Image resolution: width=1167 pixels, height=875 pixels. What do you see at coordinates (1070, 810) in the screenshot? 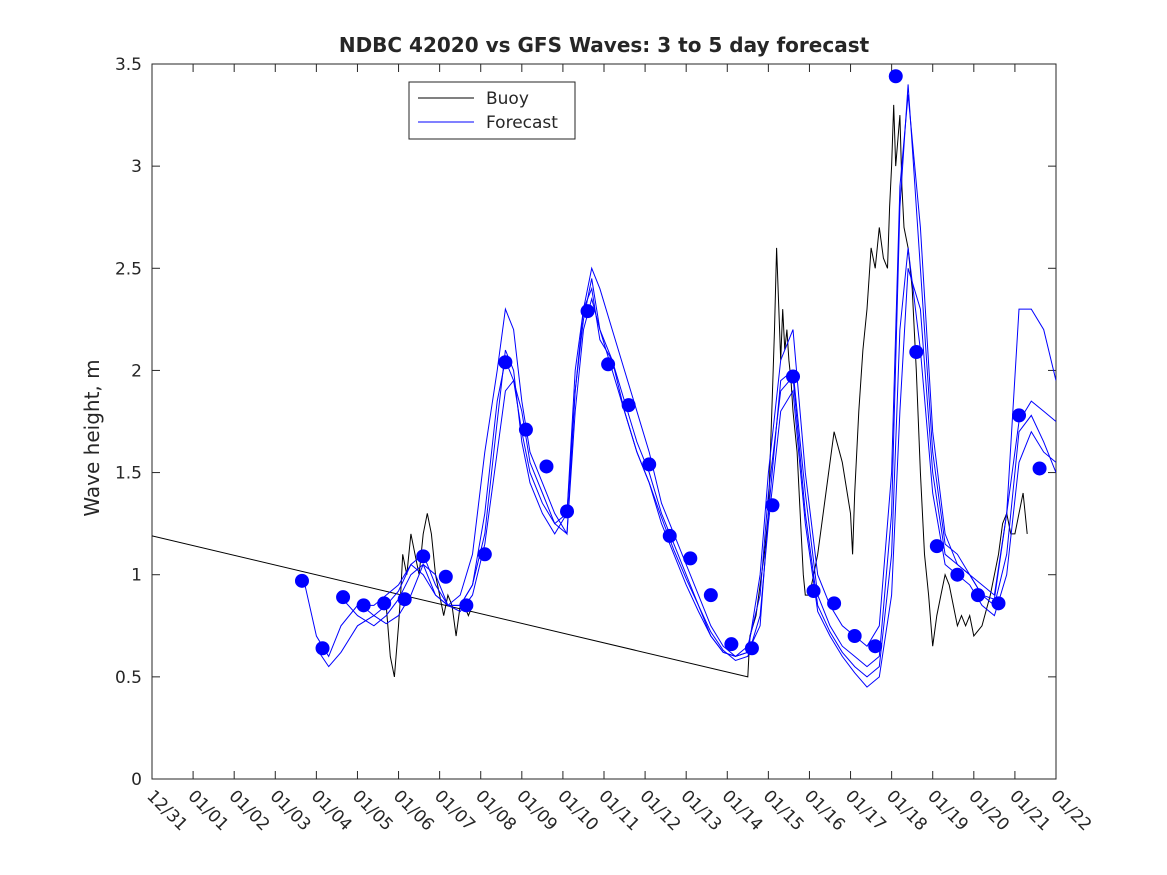
I see `x-tick-label: 01/22` at bounding box center [1070, 810].